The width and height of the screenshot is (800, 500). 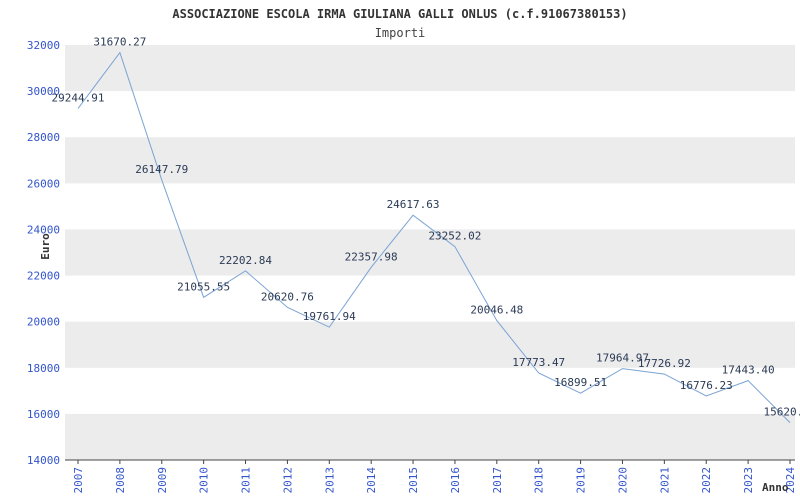 What do you see at coordinates (287, 296) in the screenshot?
I see `value-label: 20620.76` at bounding box center [287, 296].